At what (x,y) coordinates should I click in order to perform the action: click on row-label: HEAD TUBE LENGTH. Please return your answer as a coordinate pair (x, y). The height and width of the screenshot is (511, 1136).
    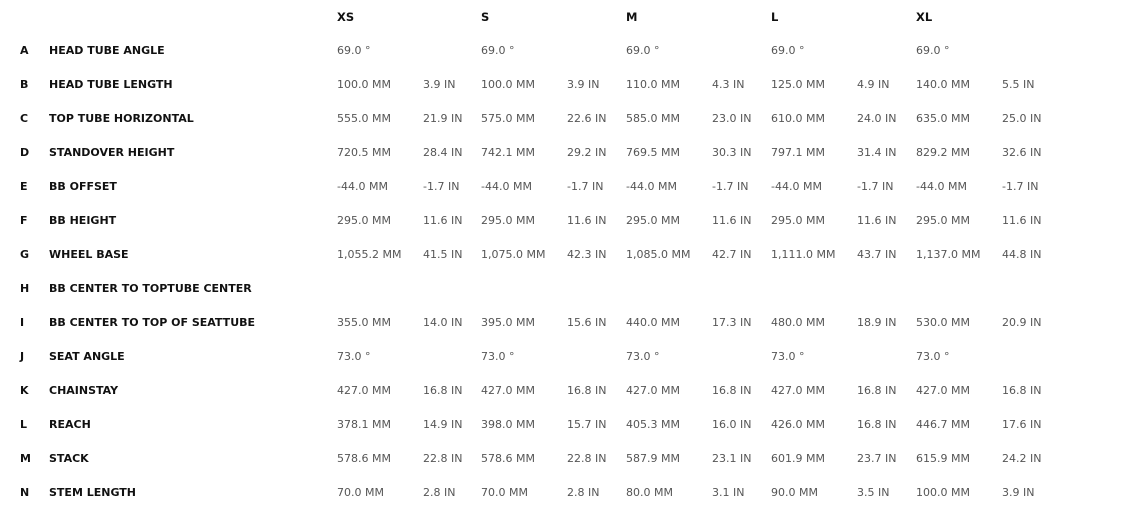
    Looking at the image, I should click on (111, 84).